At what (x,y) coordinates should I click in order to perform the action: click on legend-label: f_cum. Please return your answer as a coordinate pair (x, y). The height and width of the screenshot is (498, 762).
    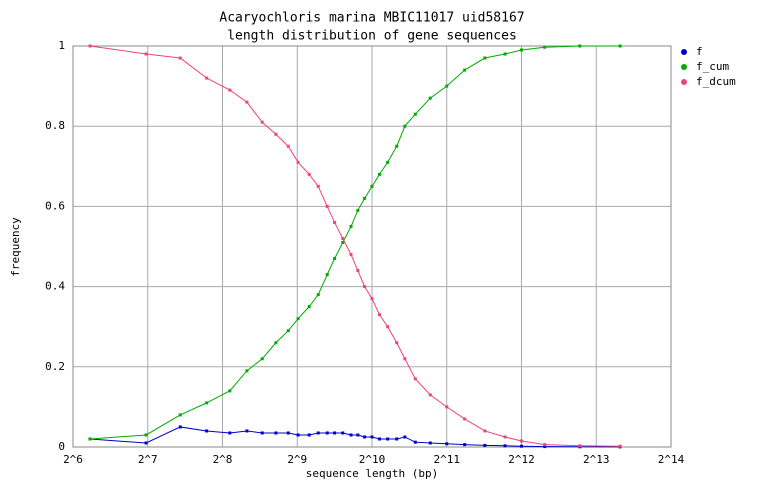
    Looking at the image, I should click on (712, 66).